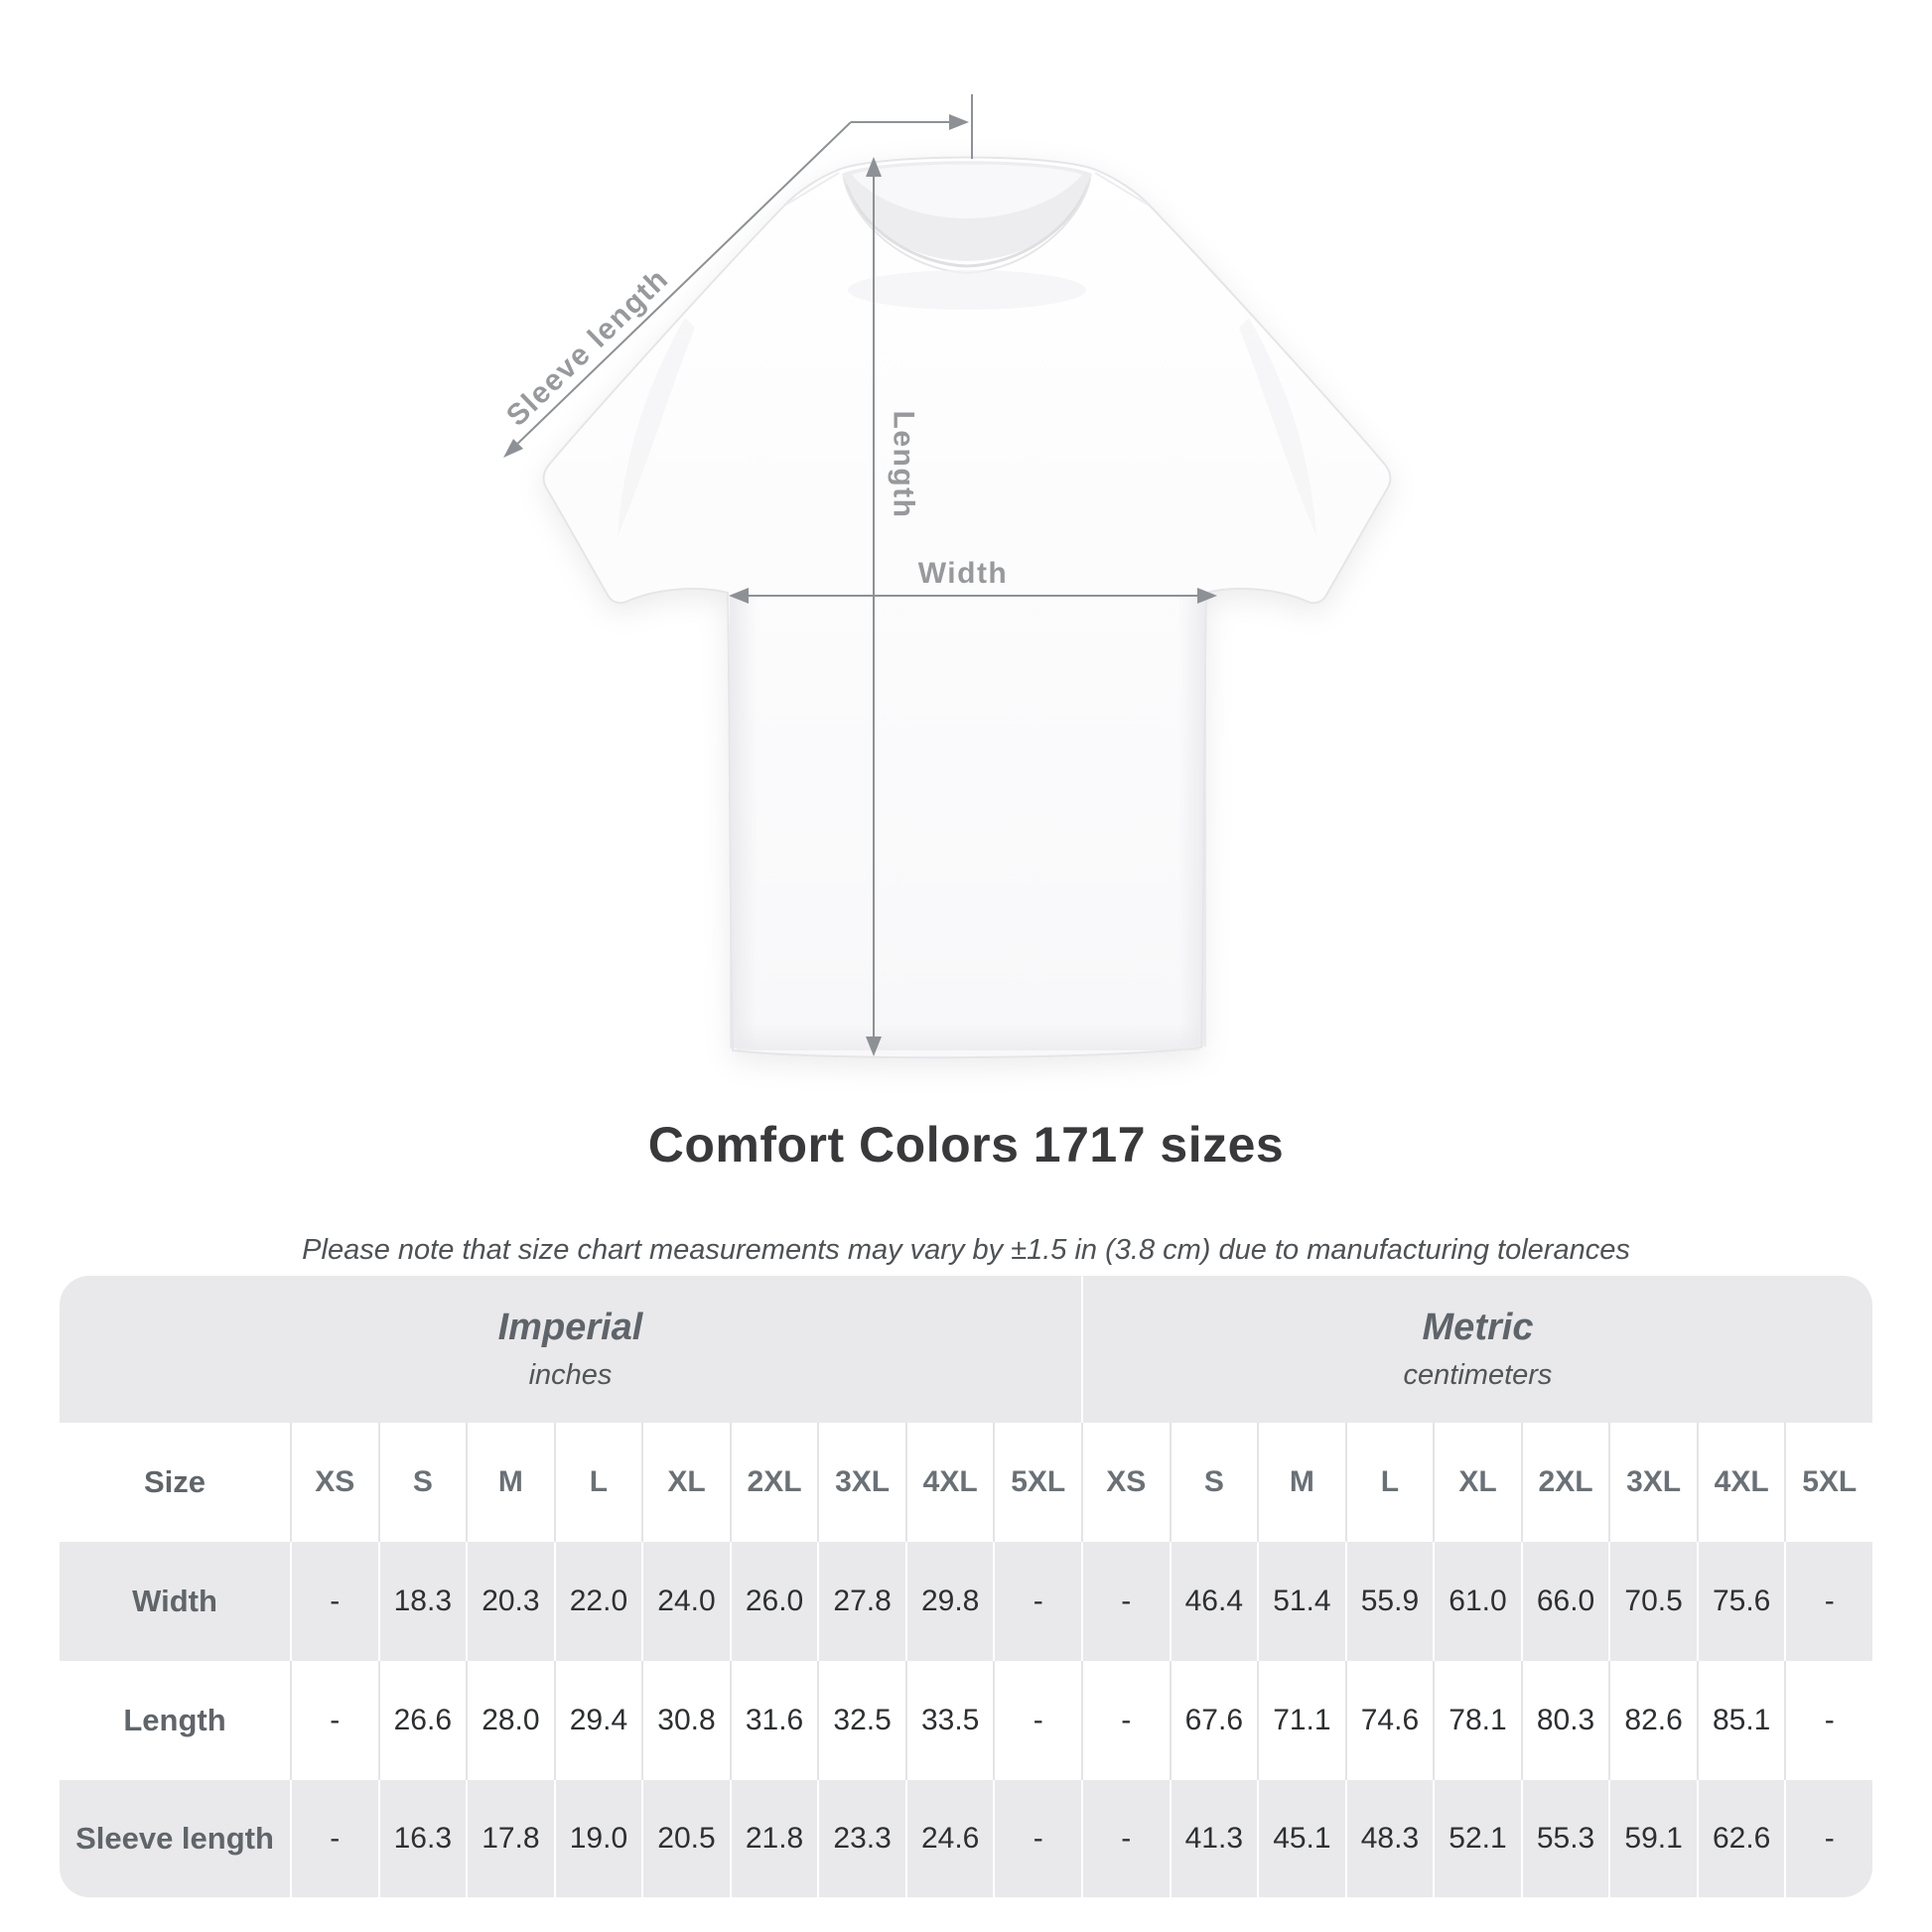 The height and width of the screenshot is (1932, 1932). I want to click on value-cell: 45.1, so click(1301, 1839).